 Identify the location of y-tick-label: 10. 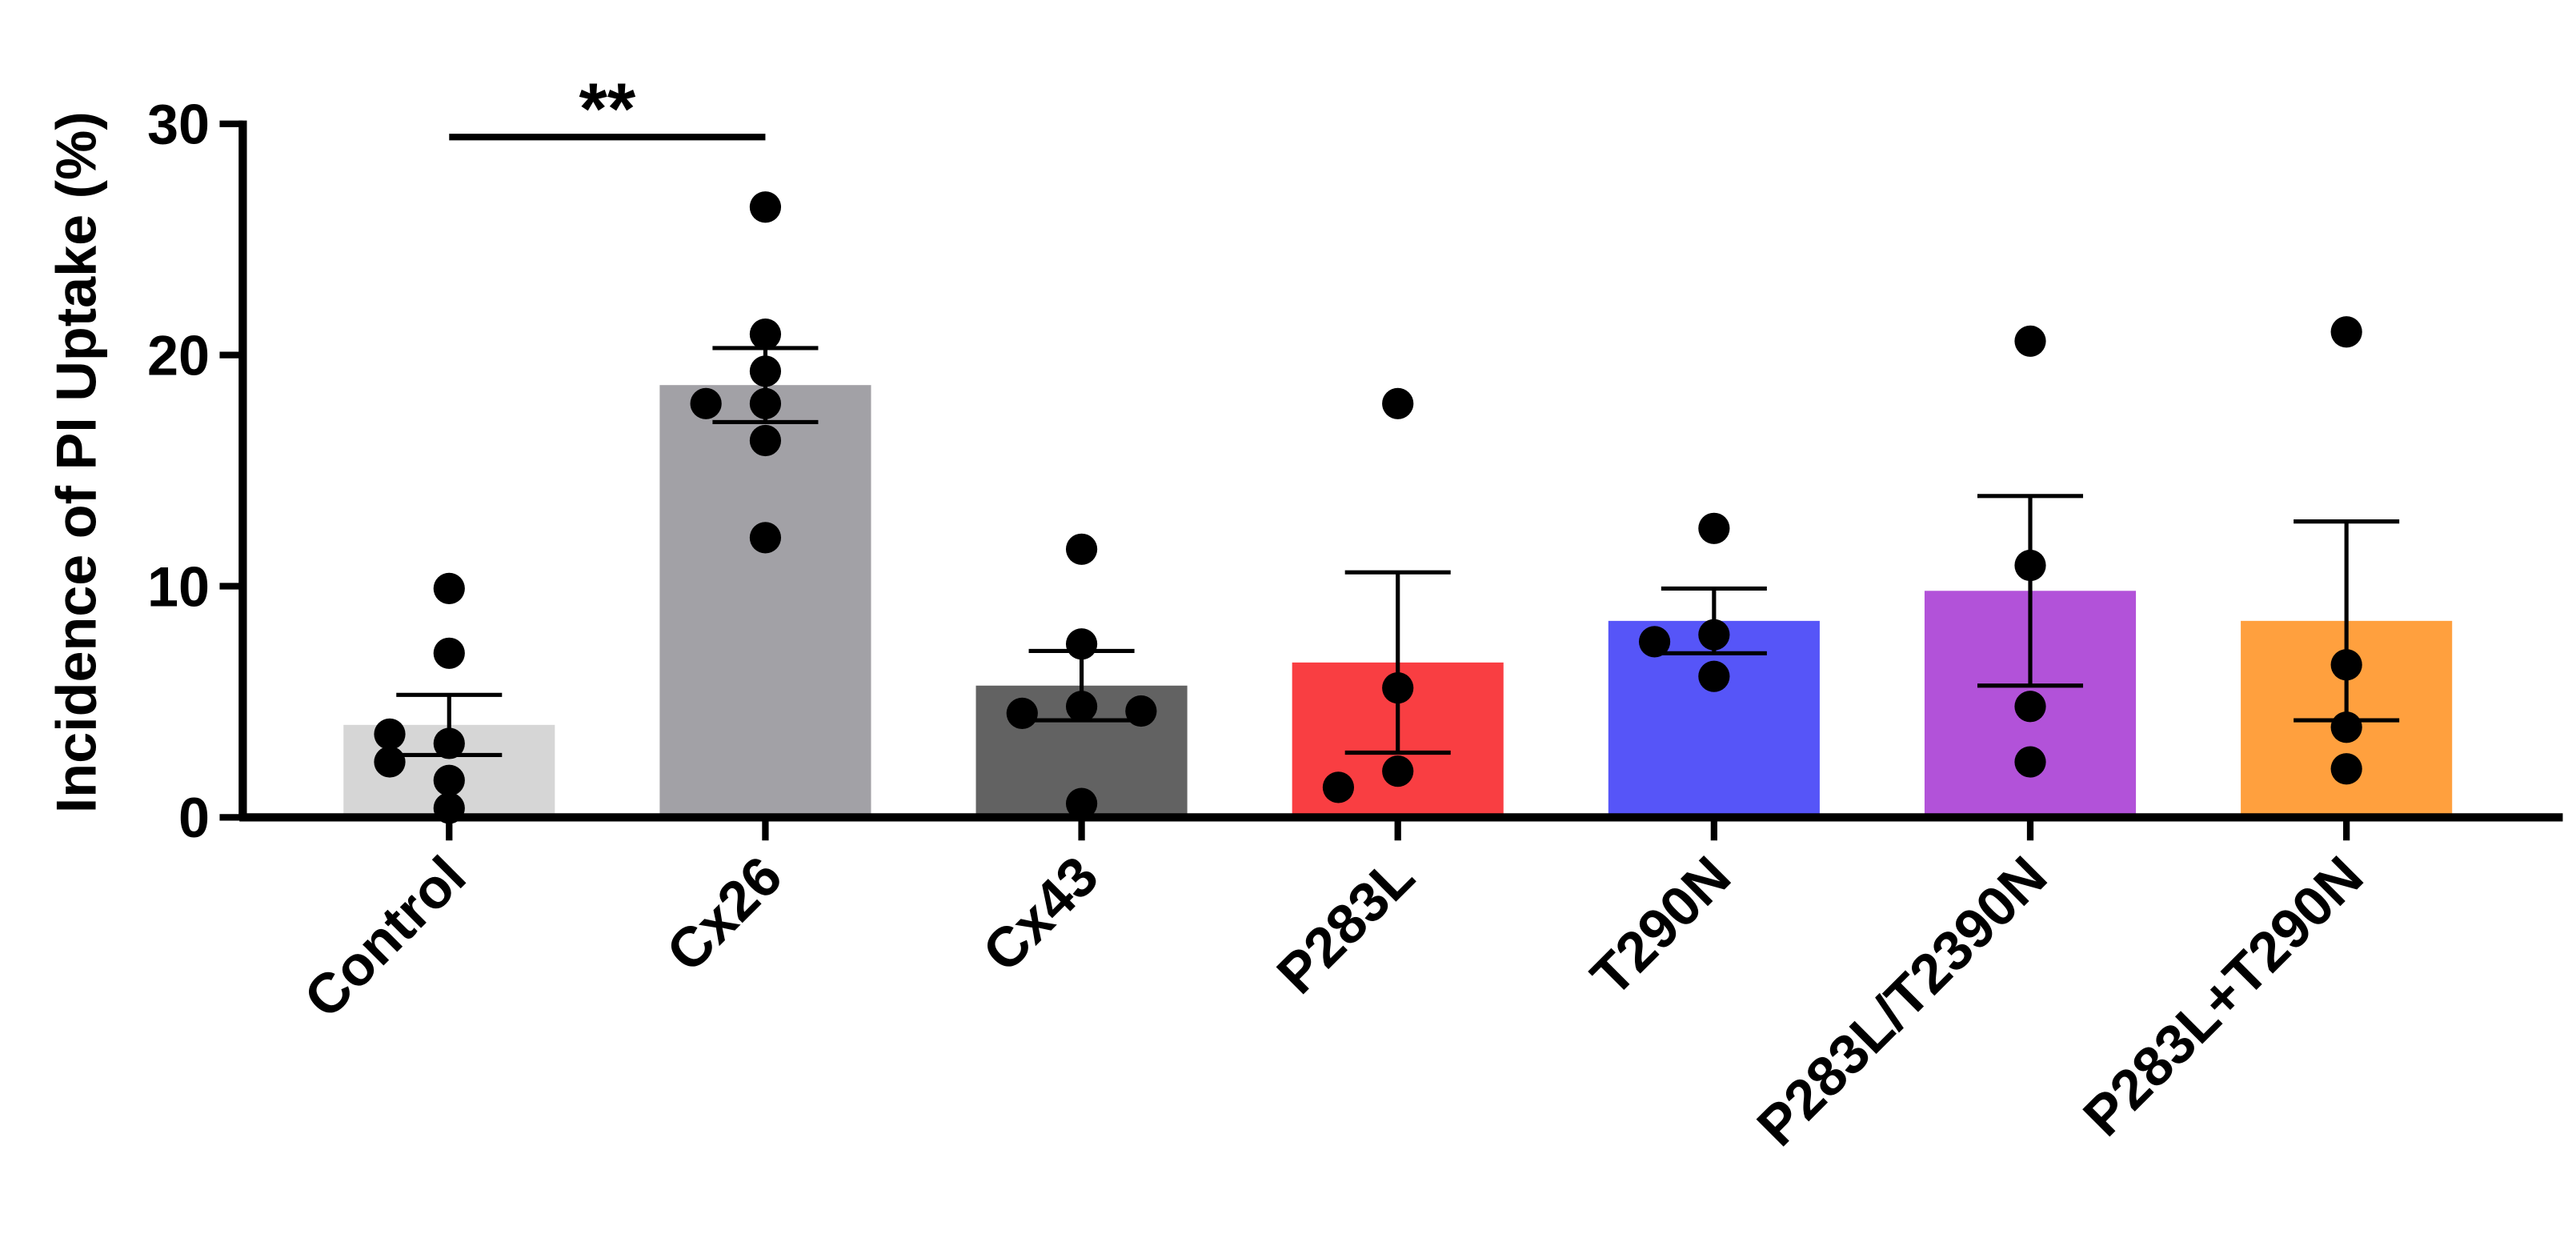
(178, 586).